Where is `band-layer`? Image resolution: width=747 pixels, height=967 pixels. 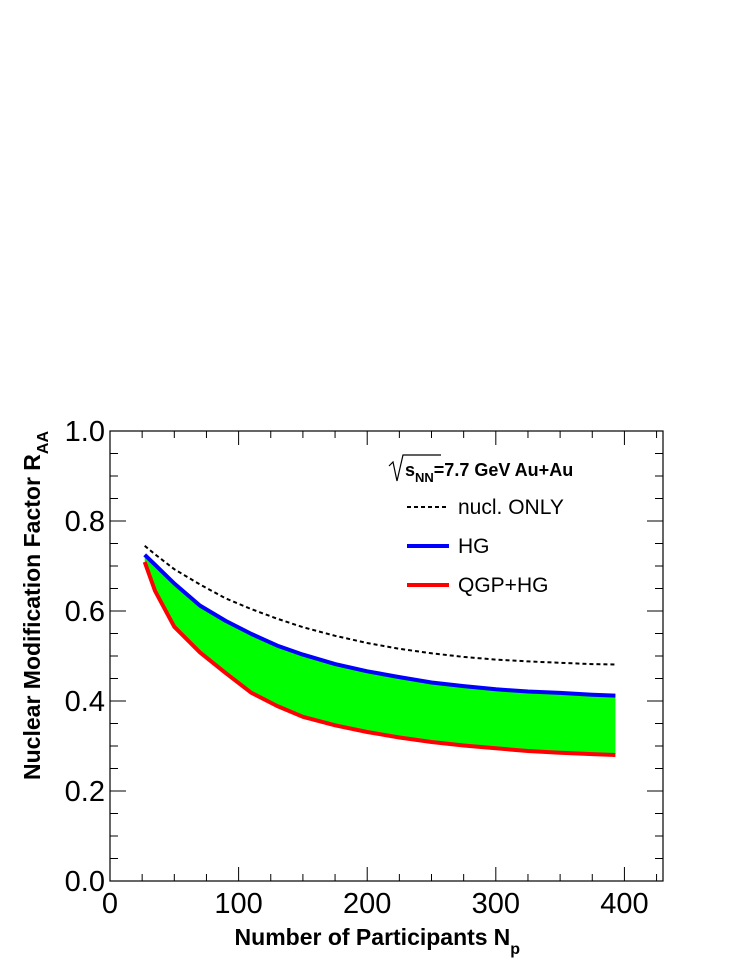 band-layer is located at coordinates (380, 654).